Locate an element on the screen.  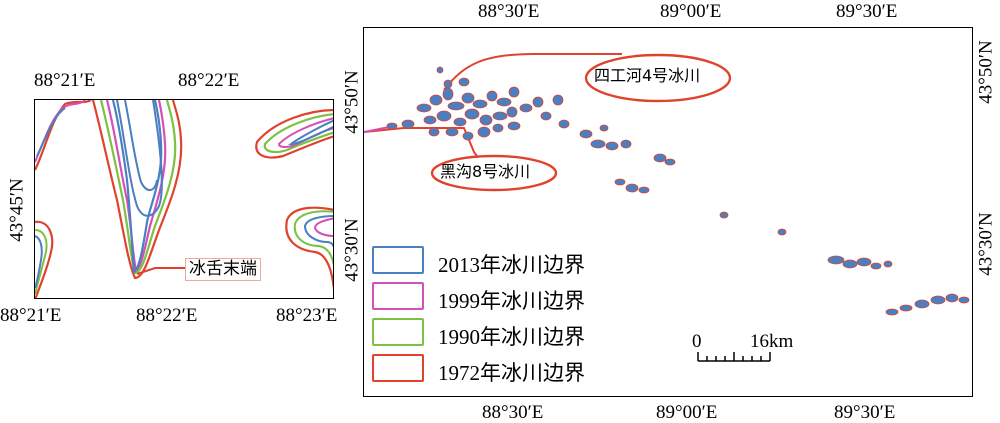
glacier-patch-small is located at coordinates (753, 223).